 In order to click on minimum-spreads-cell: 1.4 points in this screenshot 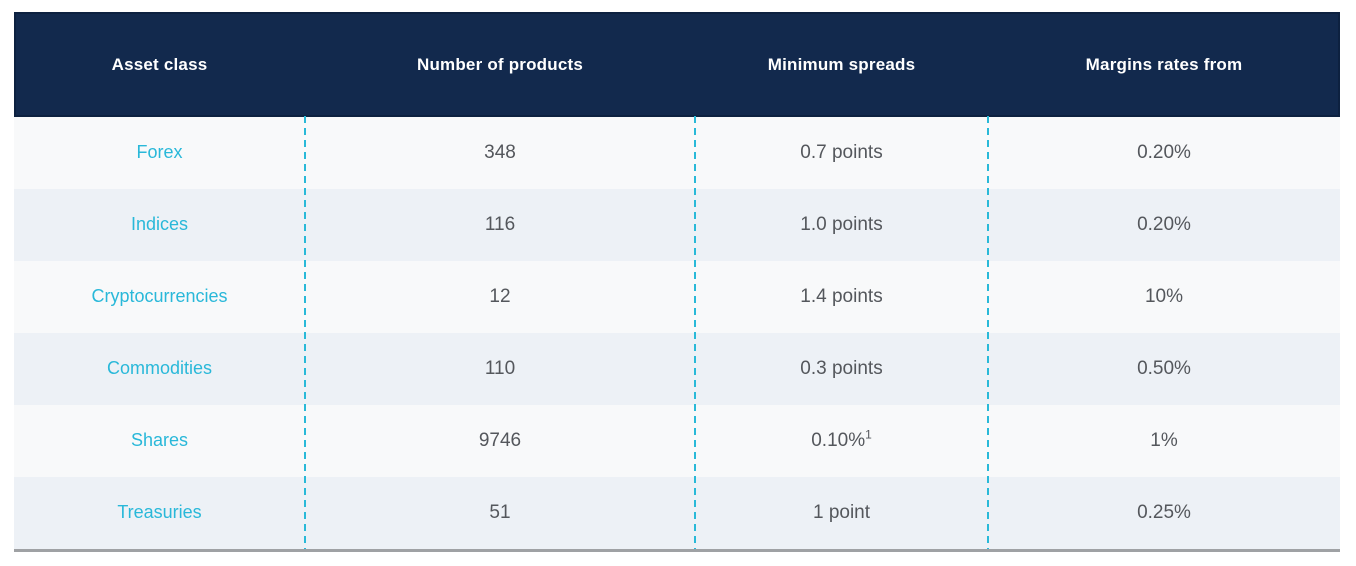, I will do `click(841, 297)`.